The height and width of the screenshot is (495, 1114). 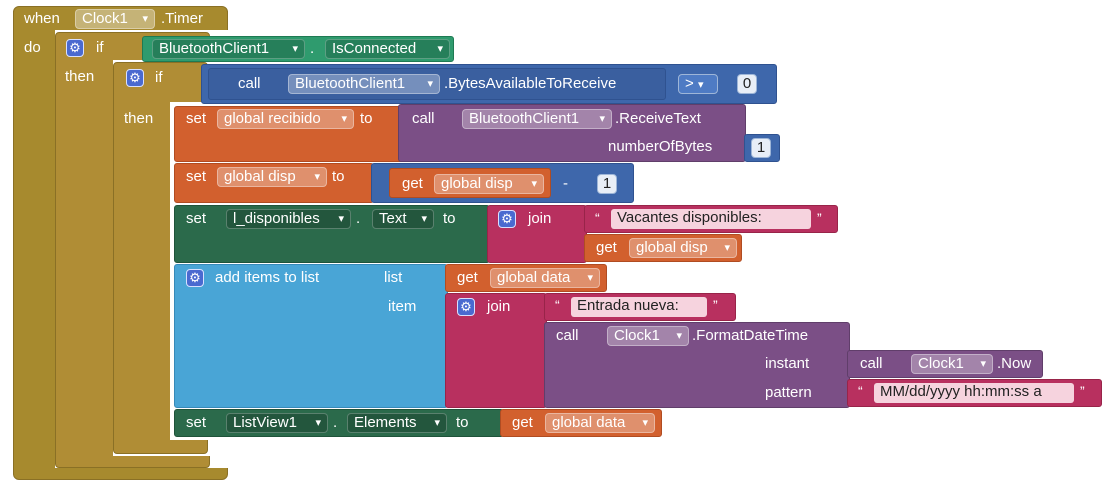 I want to click on operator-label: >, so click(x=689, y=83).